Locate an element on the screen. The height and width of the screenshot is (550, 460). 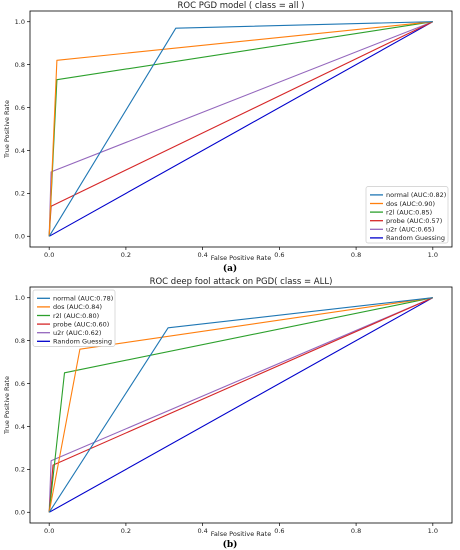
legend-label-1-0: normal (AUC:0.78) is located at coordinates (83, 299).